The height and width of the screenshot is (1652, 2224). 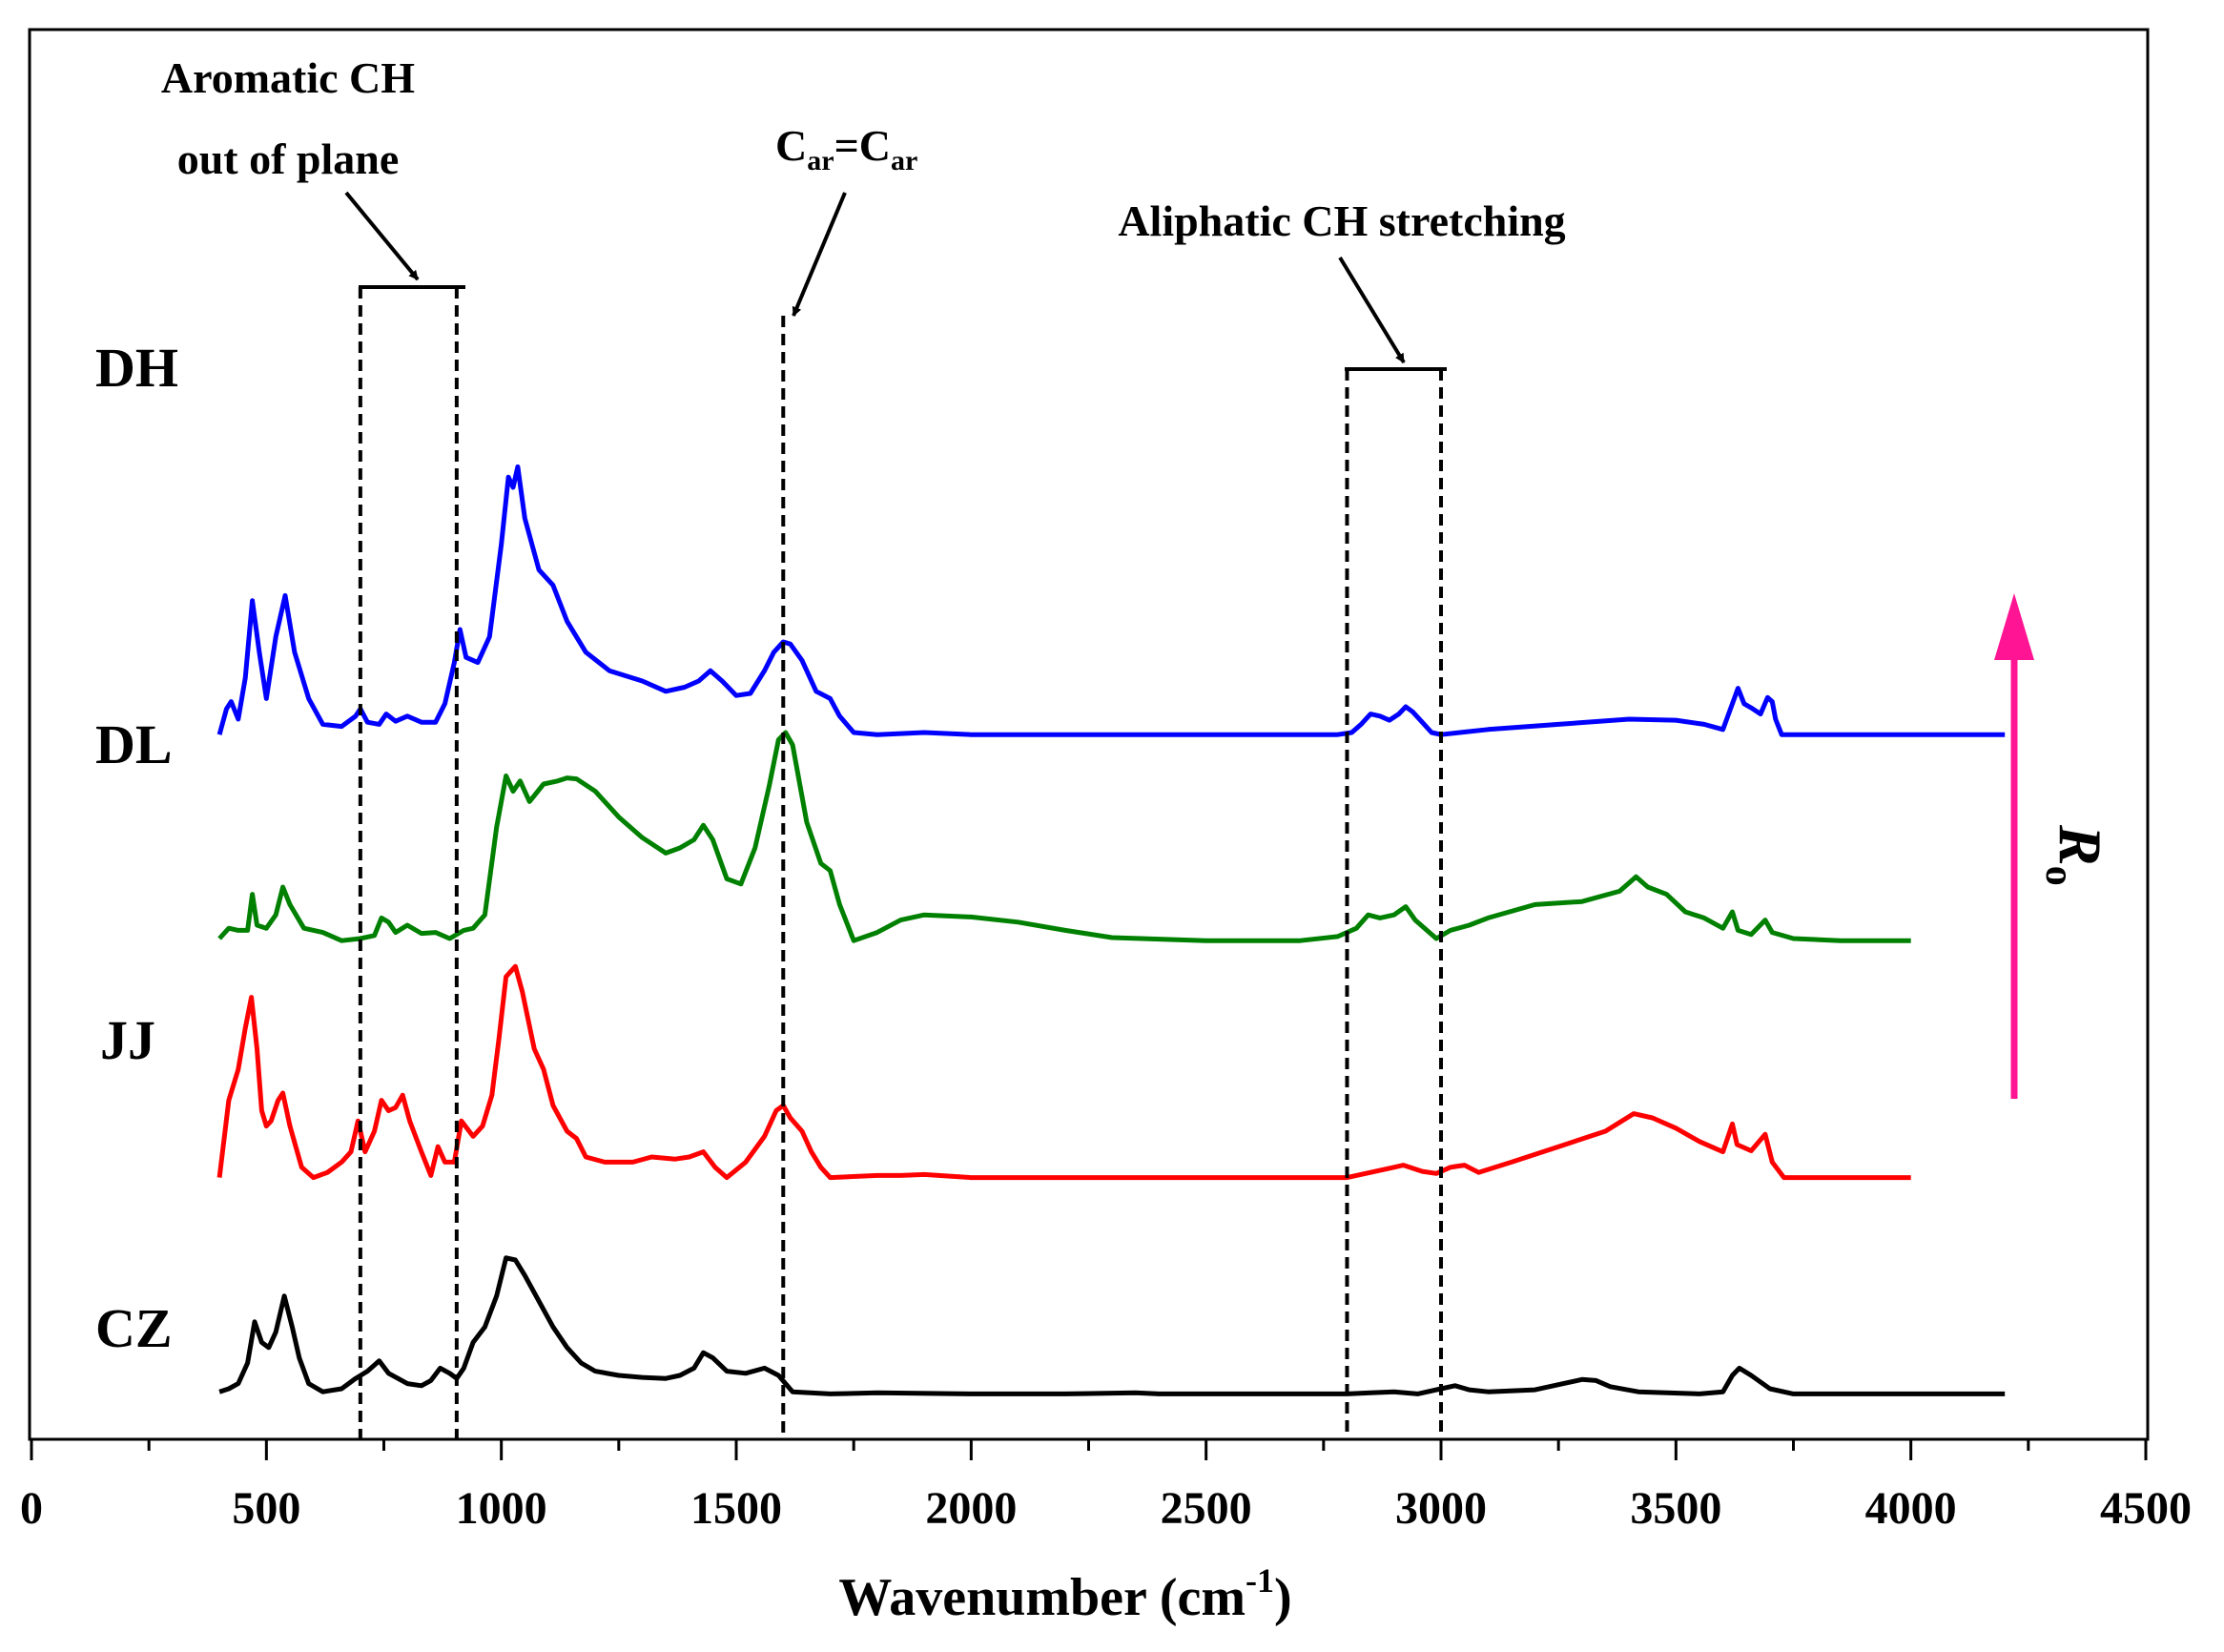 I want to click on series-label-cz: CZ, so click(x=134, y=1328).